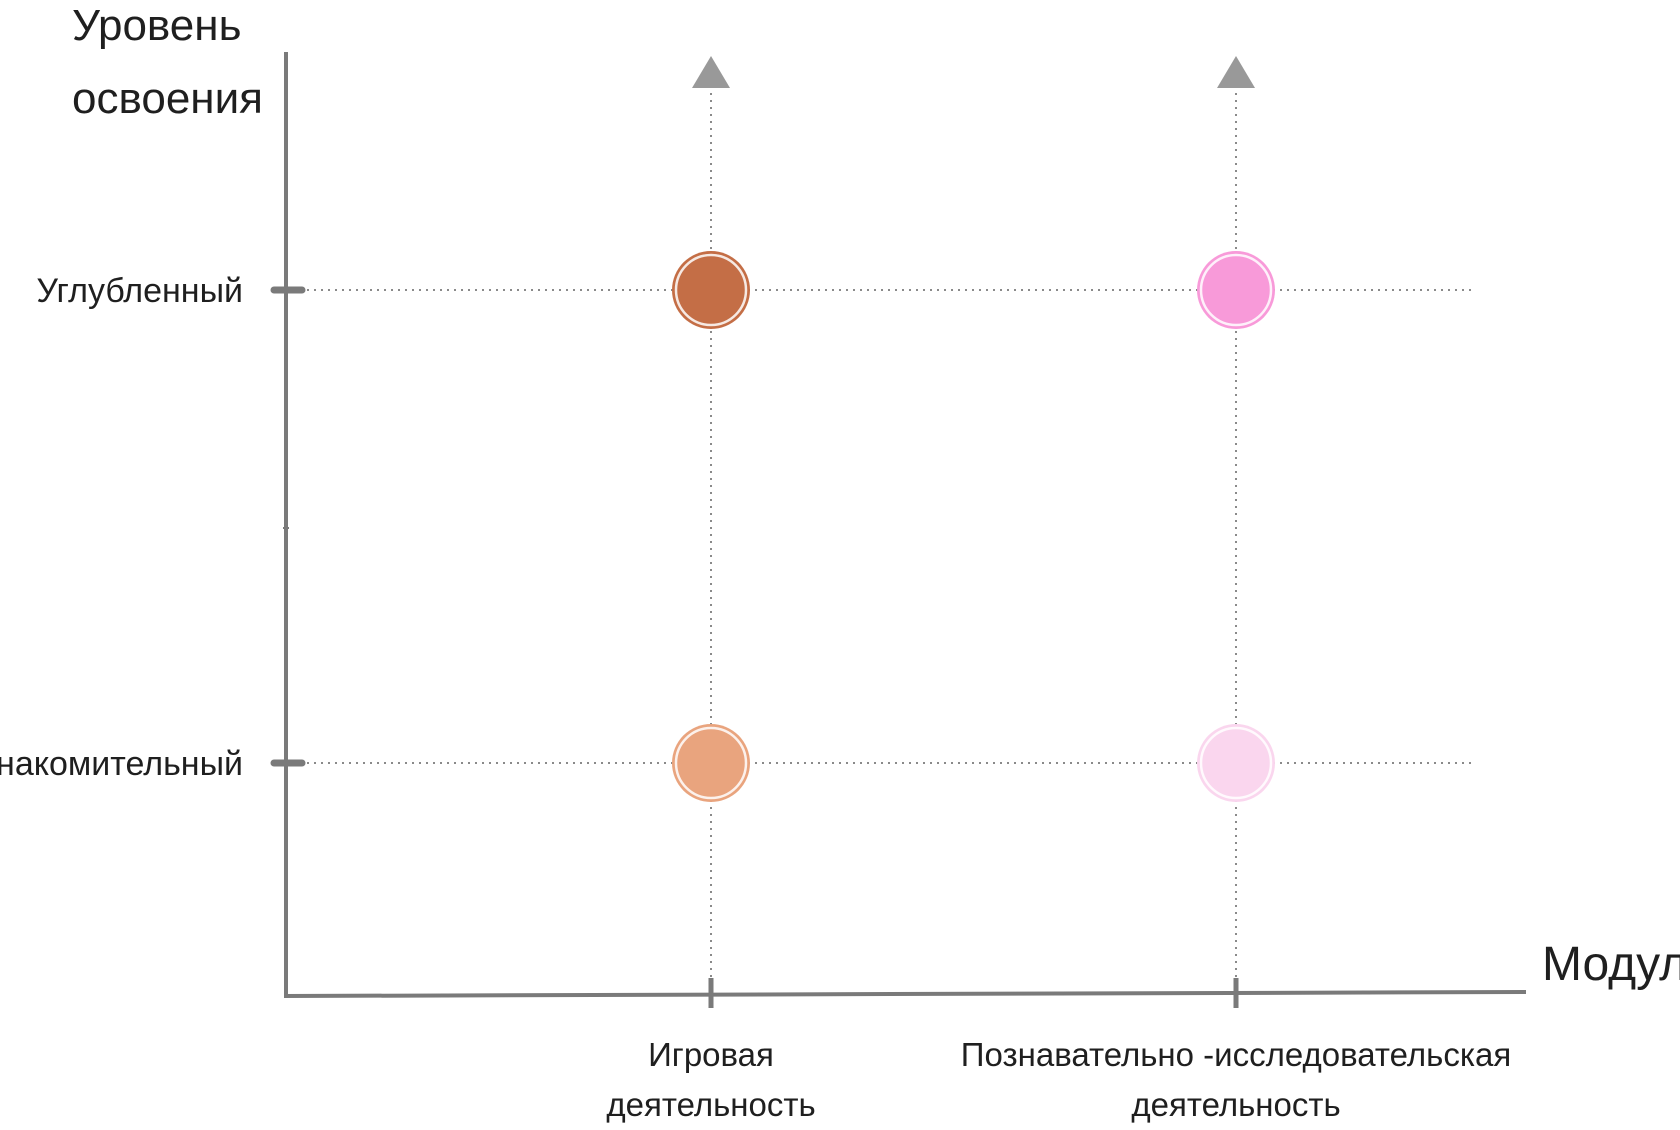 This screenshot has height=1130, width=1680. I want to click on x-tick-label-0-line-0: Игровая, so click(711, 1054).